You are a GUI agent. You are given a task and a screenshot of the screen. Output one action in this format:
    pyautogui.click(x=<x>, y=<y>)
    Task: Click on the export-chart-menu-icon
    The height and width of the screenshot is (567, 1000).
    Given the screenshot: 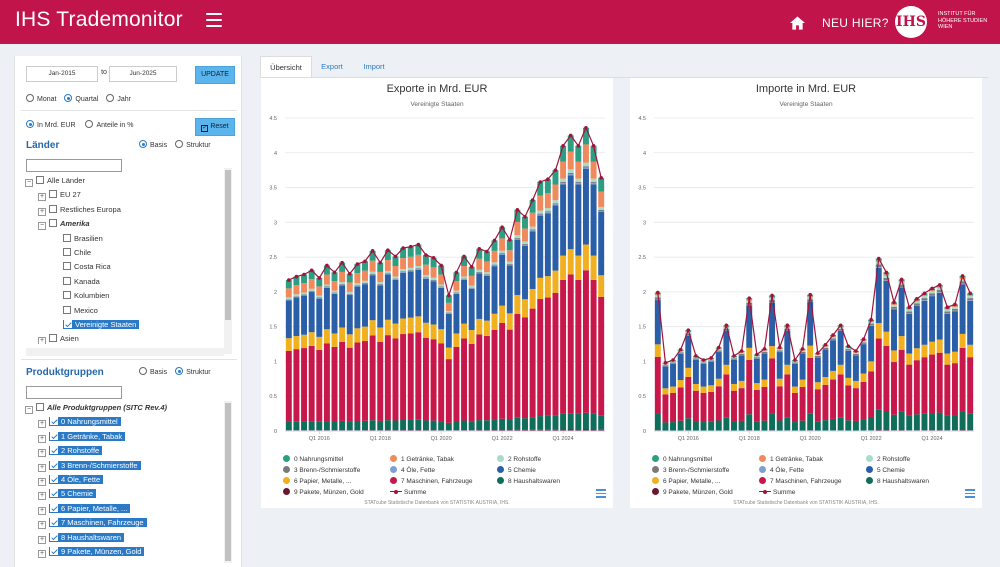 What is the action you would take?
    pyautogui.click(x=601, y=493)
    